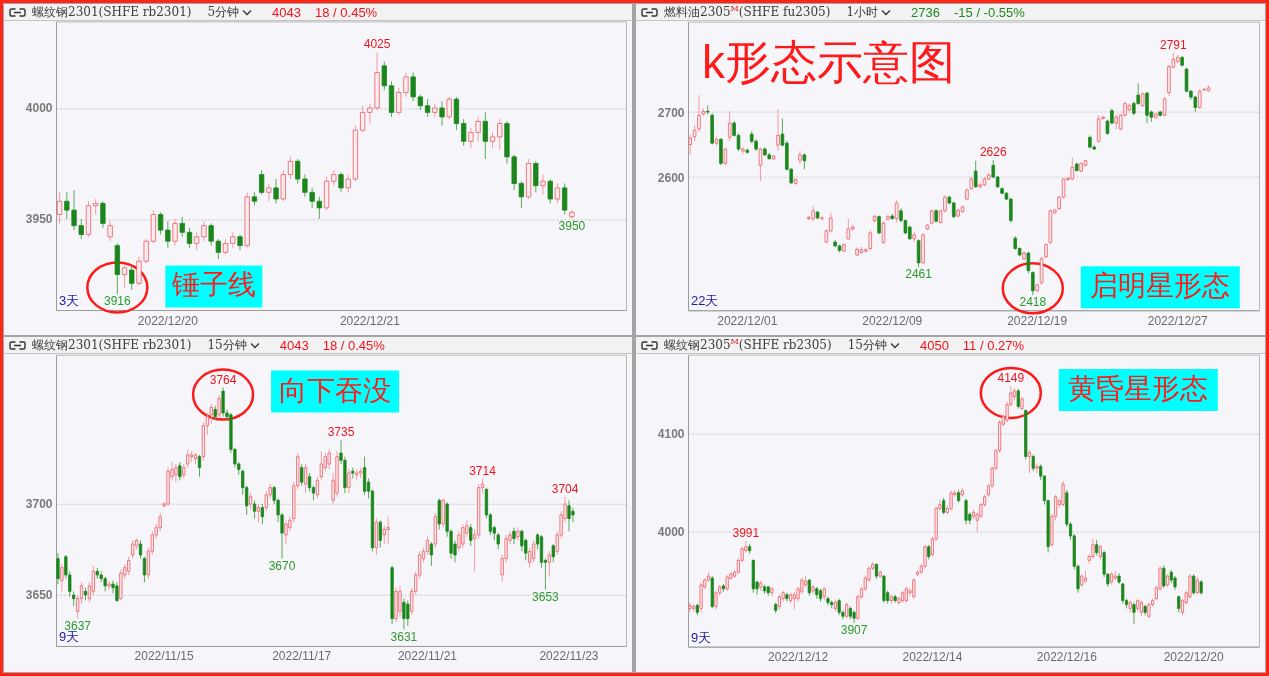  I want to click on text: 4149, so click(1011, 377).